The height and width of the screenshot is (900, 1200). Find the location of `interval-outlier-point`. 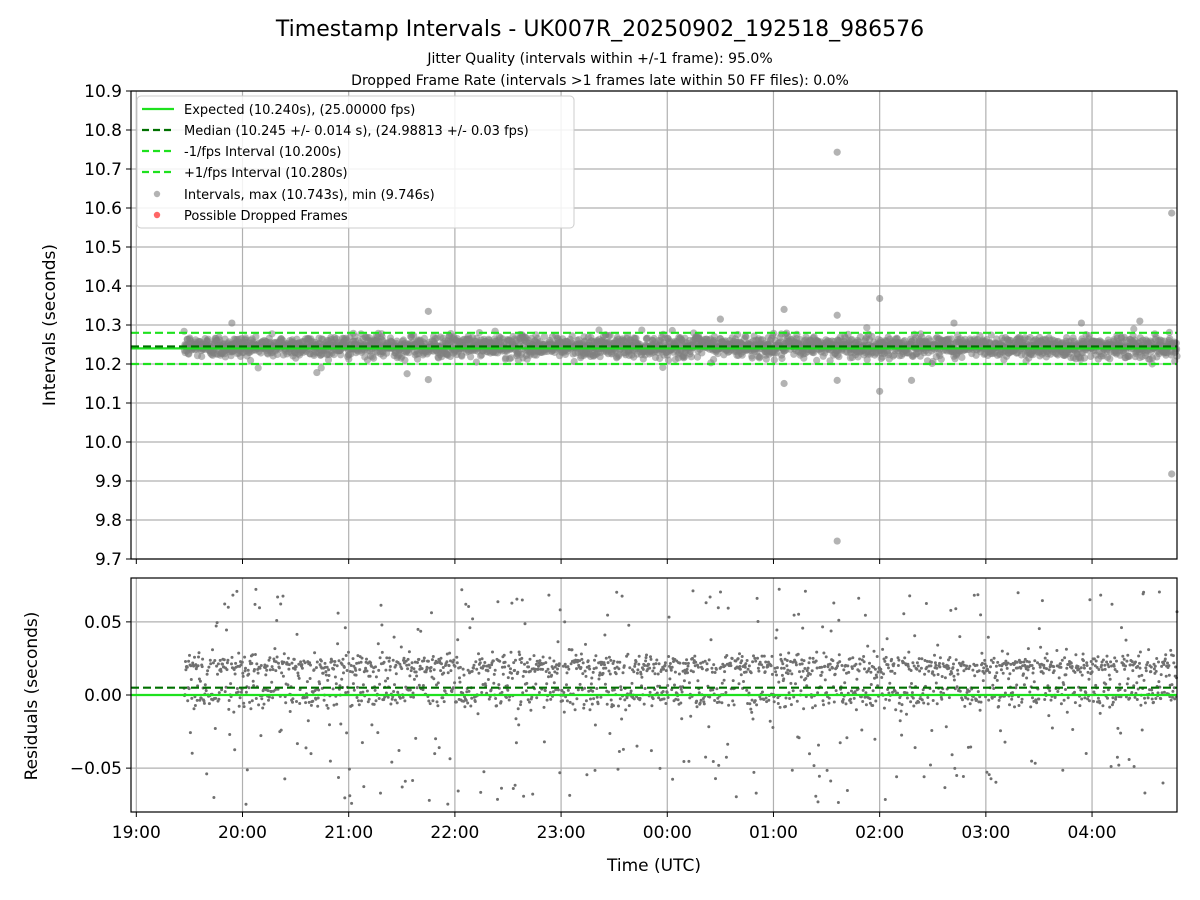

interval-outlier-point is located at coordinates (880, 391).